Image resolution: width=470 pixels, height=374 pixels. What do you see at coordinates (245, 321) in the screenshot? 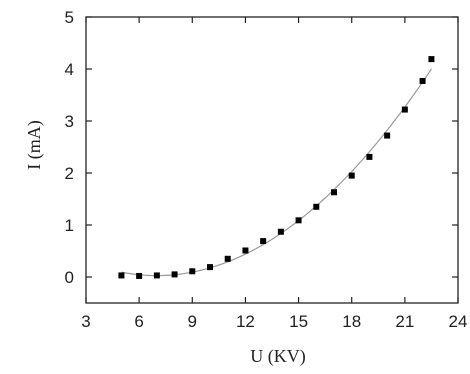
I see `x-tick-label: 12` at bounding box center [245, 321].